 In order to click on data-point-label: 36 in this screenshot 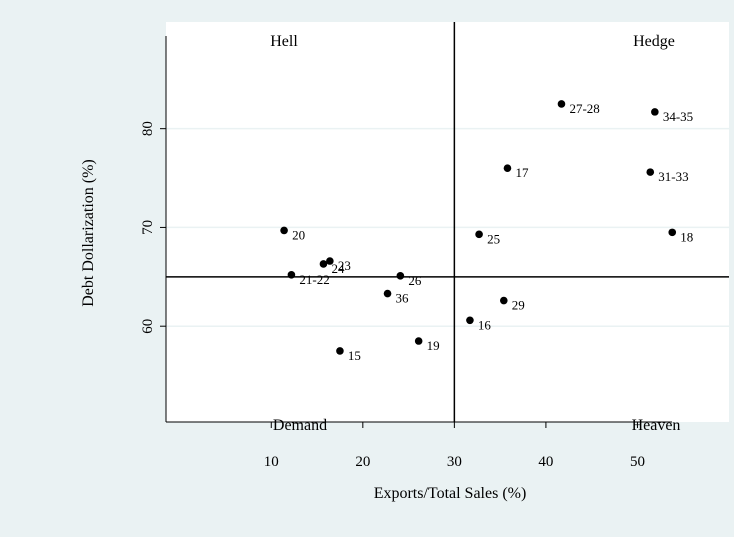, I will do `click(403, 298)`.